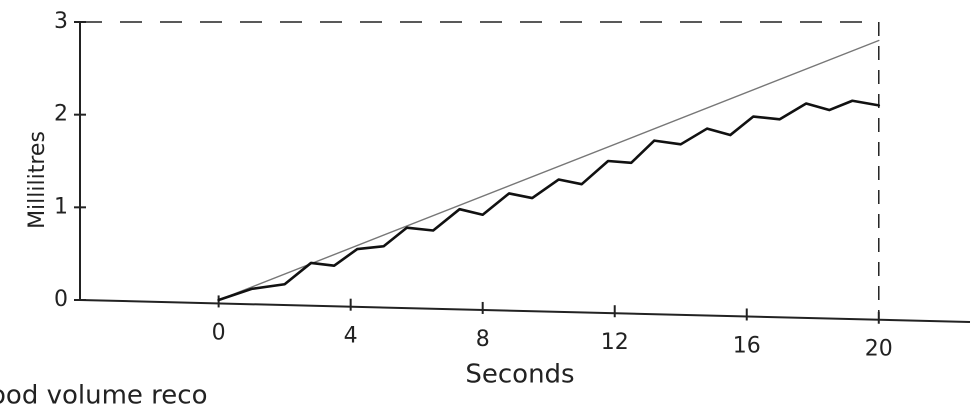 The height and width of the screenshot is (404, 976). What do you see at coordinates (61, 21) in the screenshot?
I see `y-tick-label: 3` at bounding box center [61, 21].